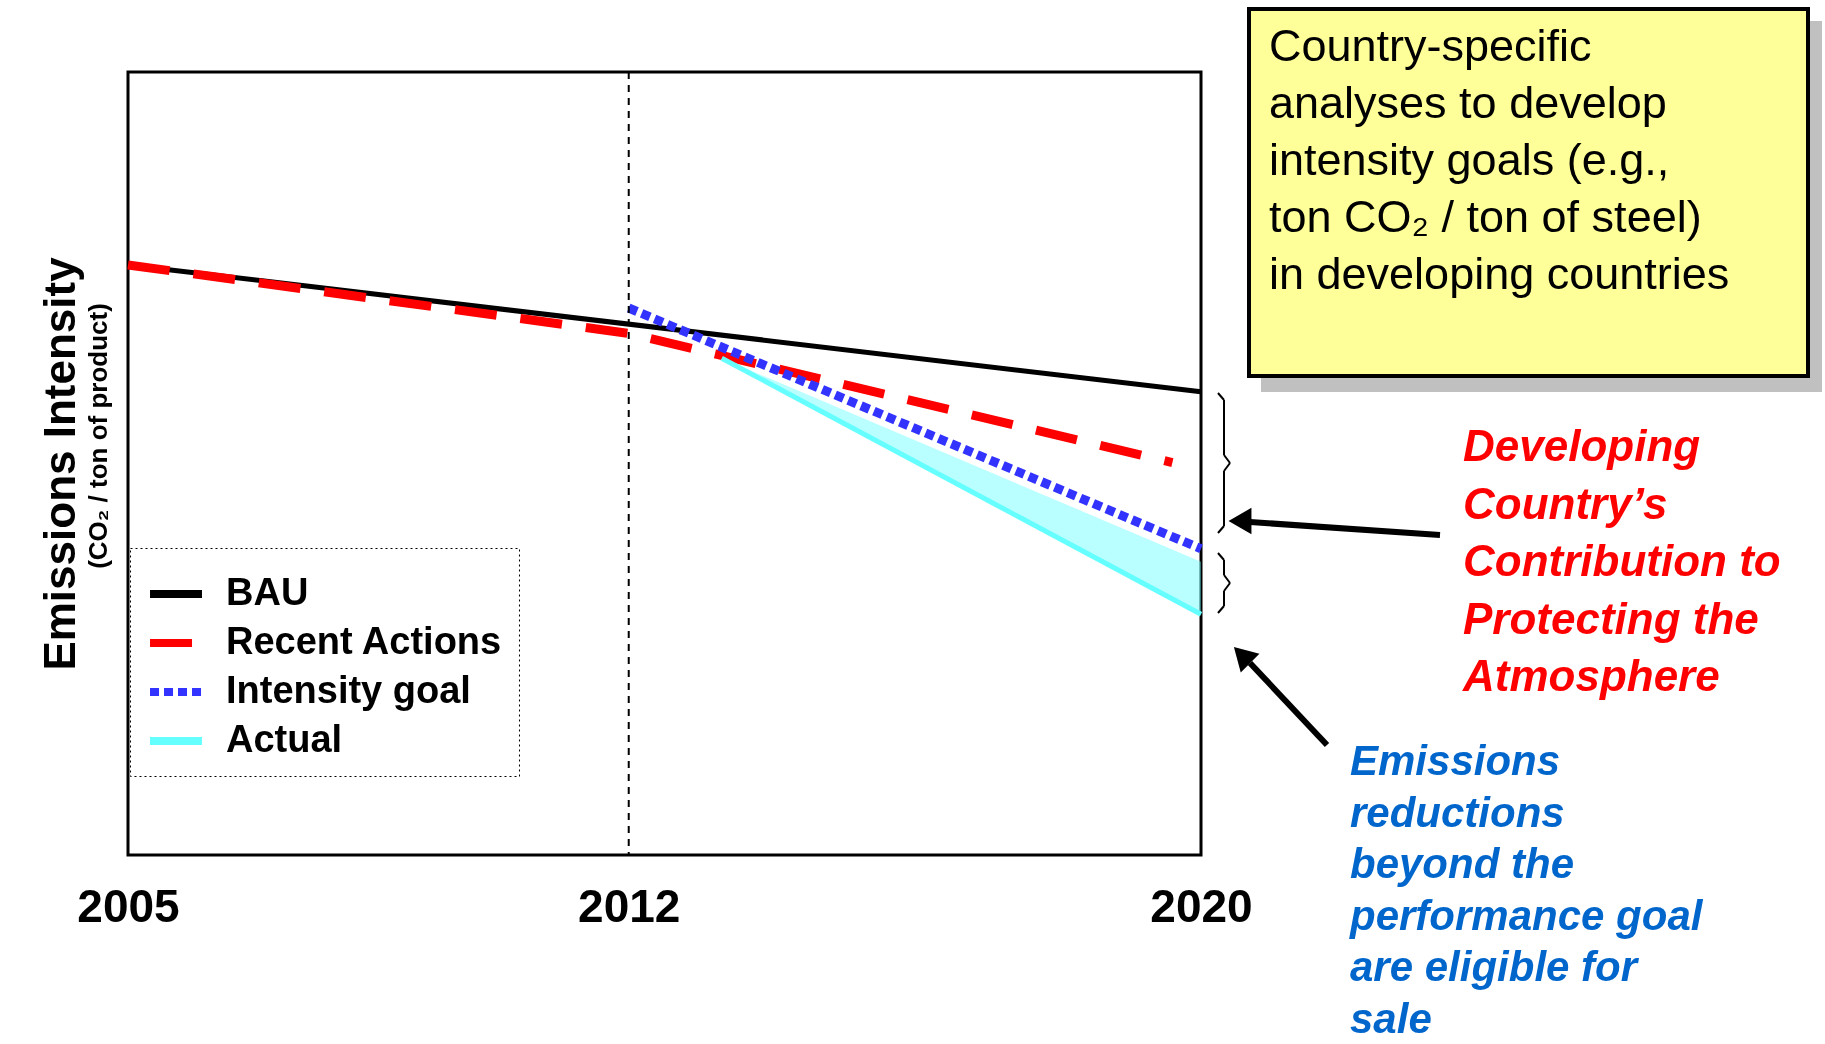  I want to click on x-tick-label: 2005, so click(128, 905).